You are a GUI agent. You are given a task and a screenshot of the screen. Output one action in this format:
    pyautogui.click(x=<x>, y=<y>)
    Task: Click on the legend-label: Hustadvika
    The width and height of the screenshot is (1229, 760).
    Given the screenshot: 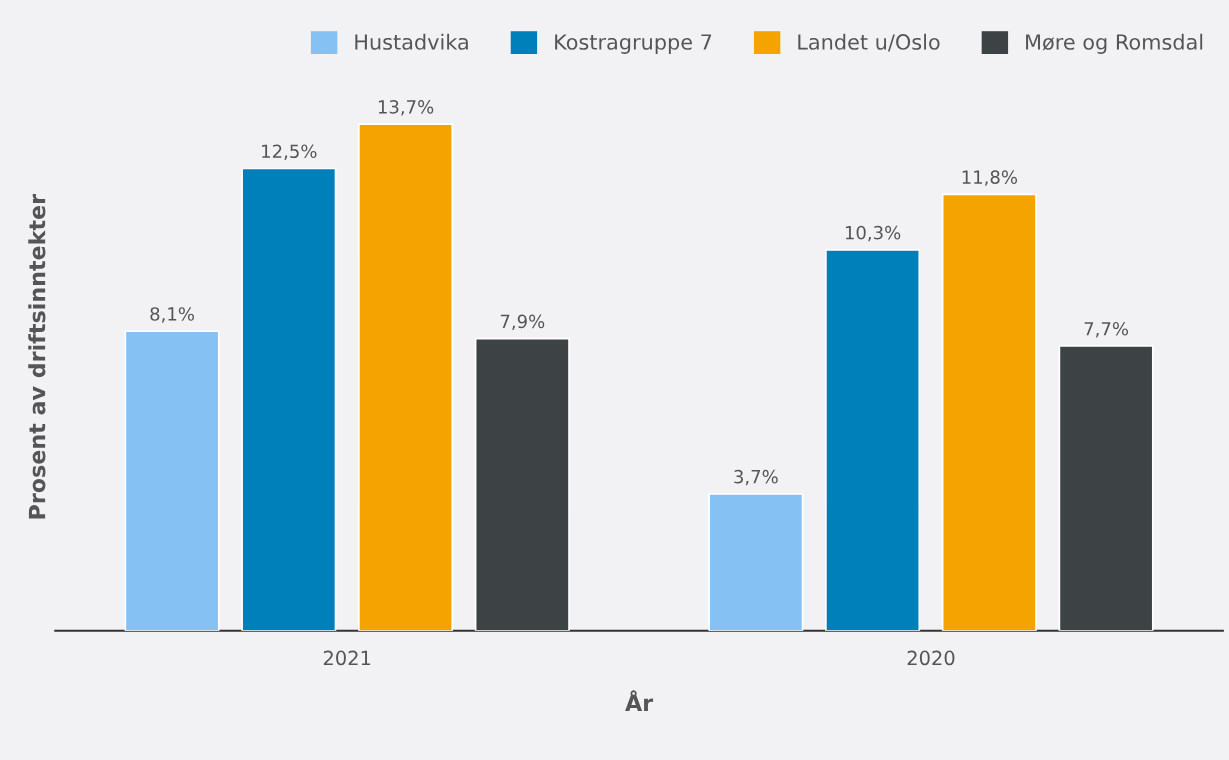 What is the action you would take?
    pyautogui.click(x=411, y=41)
    